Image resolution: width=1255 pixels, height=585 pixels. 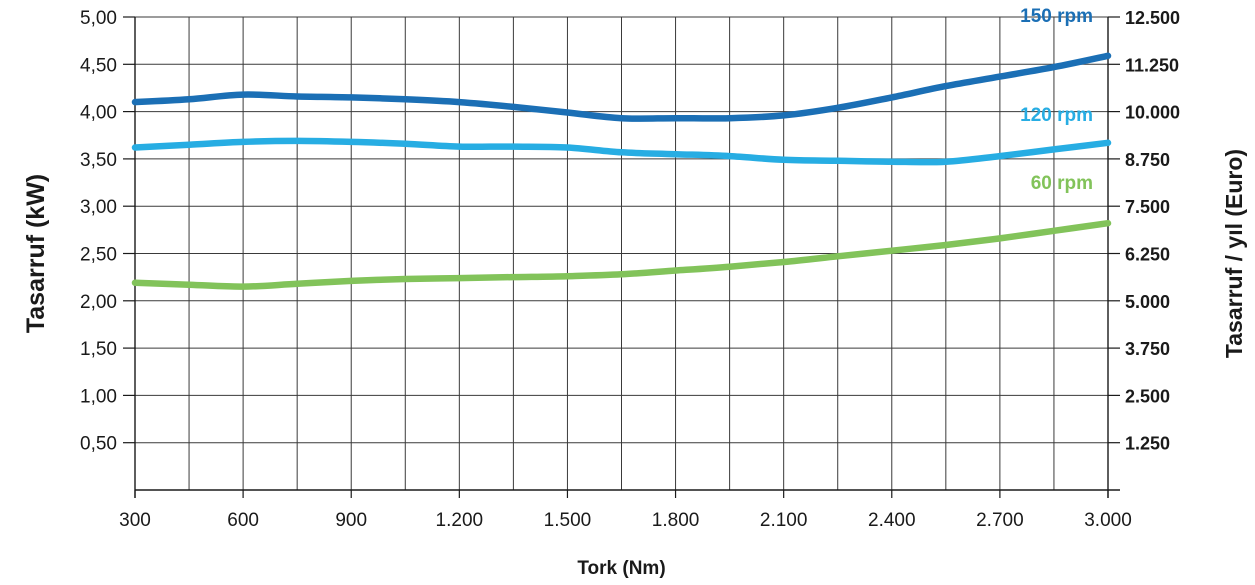 What do you see at coordinates (243, 520) in the screenshot?
I see `x-tick-label: 600` at bounding box center [243, 520].